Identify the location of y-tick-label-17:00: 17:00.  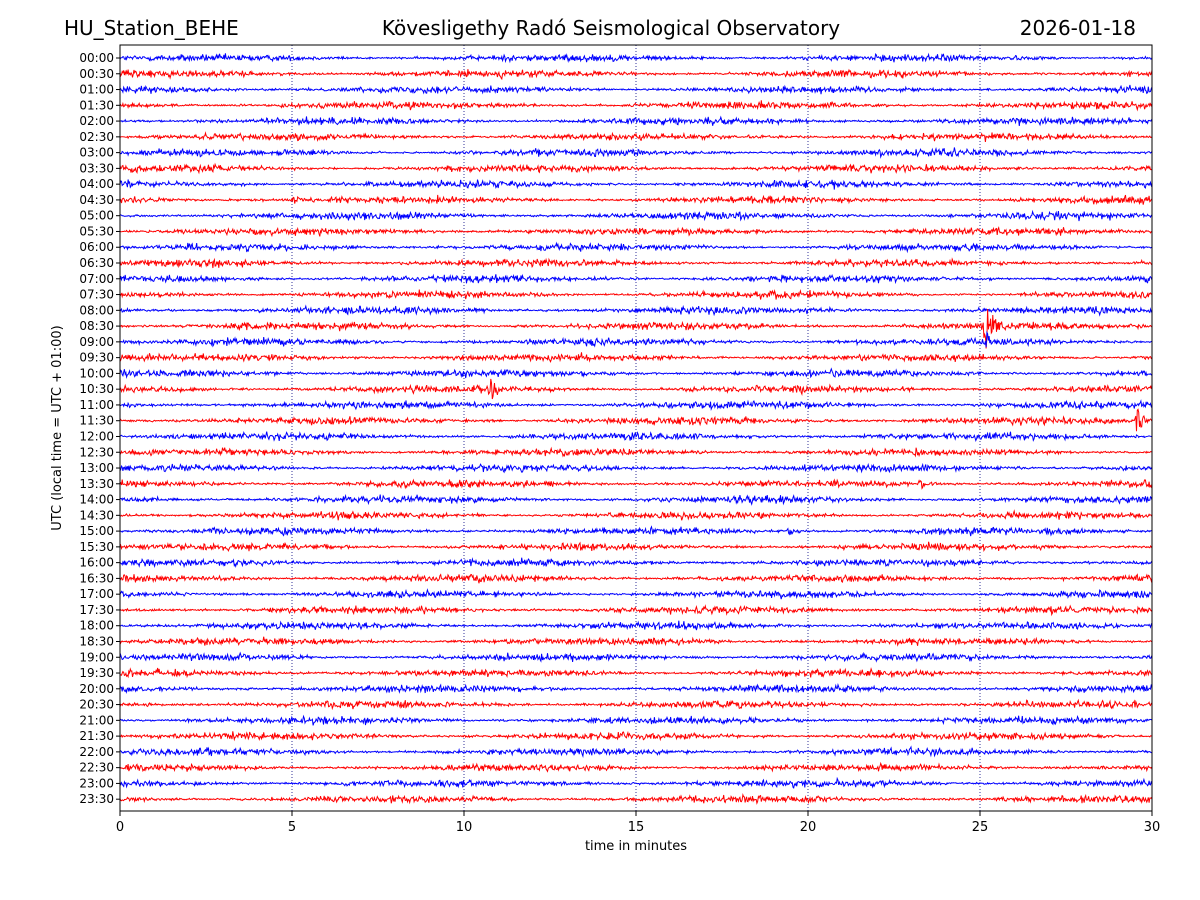
(96, 594).